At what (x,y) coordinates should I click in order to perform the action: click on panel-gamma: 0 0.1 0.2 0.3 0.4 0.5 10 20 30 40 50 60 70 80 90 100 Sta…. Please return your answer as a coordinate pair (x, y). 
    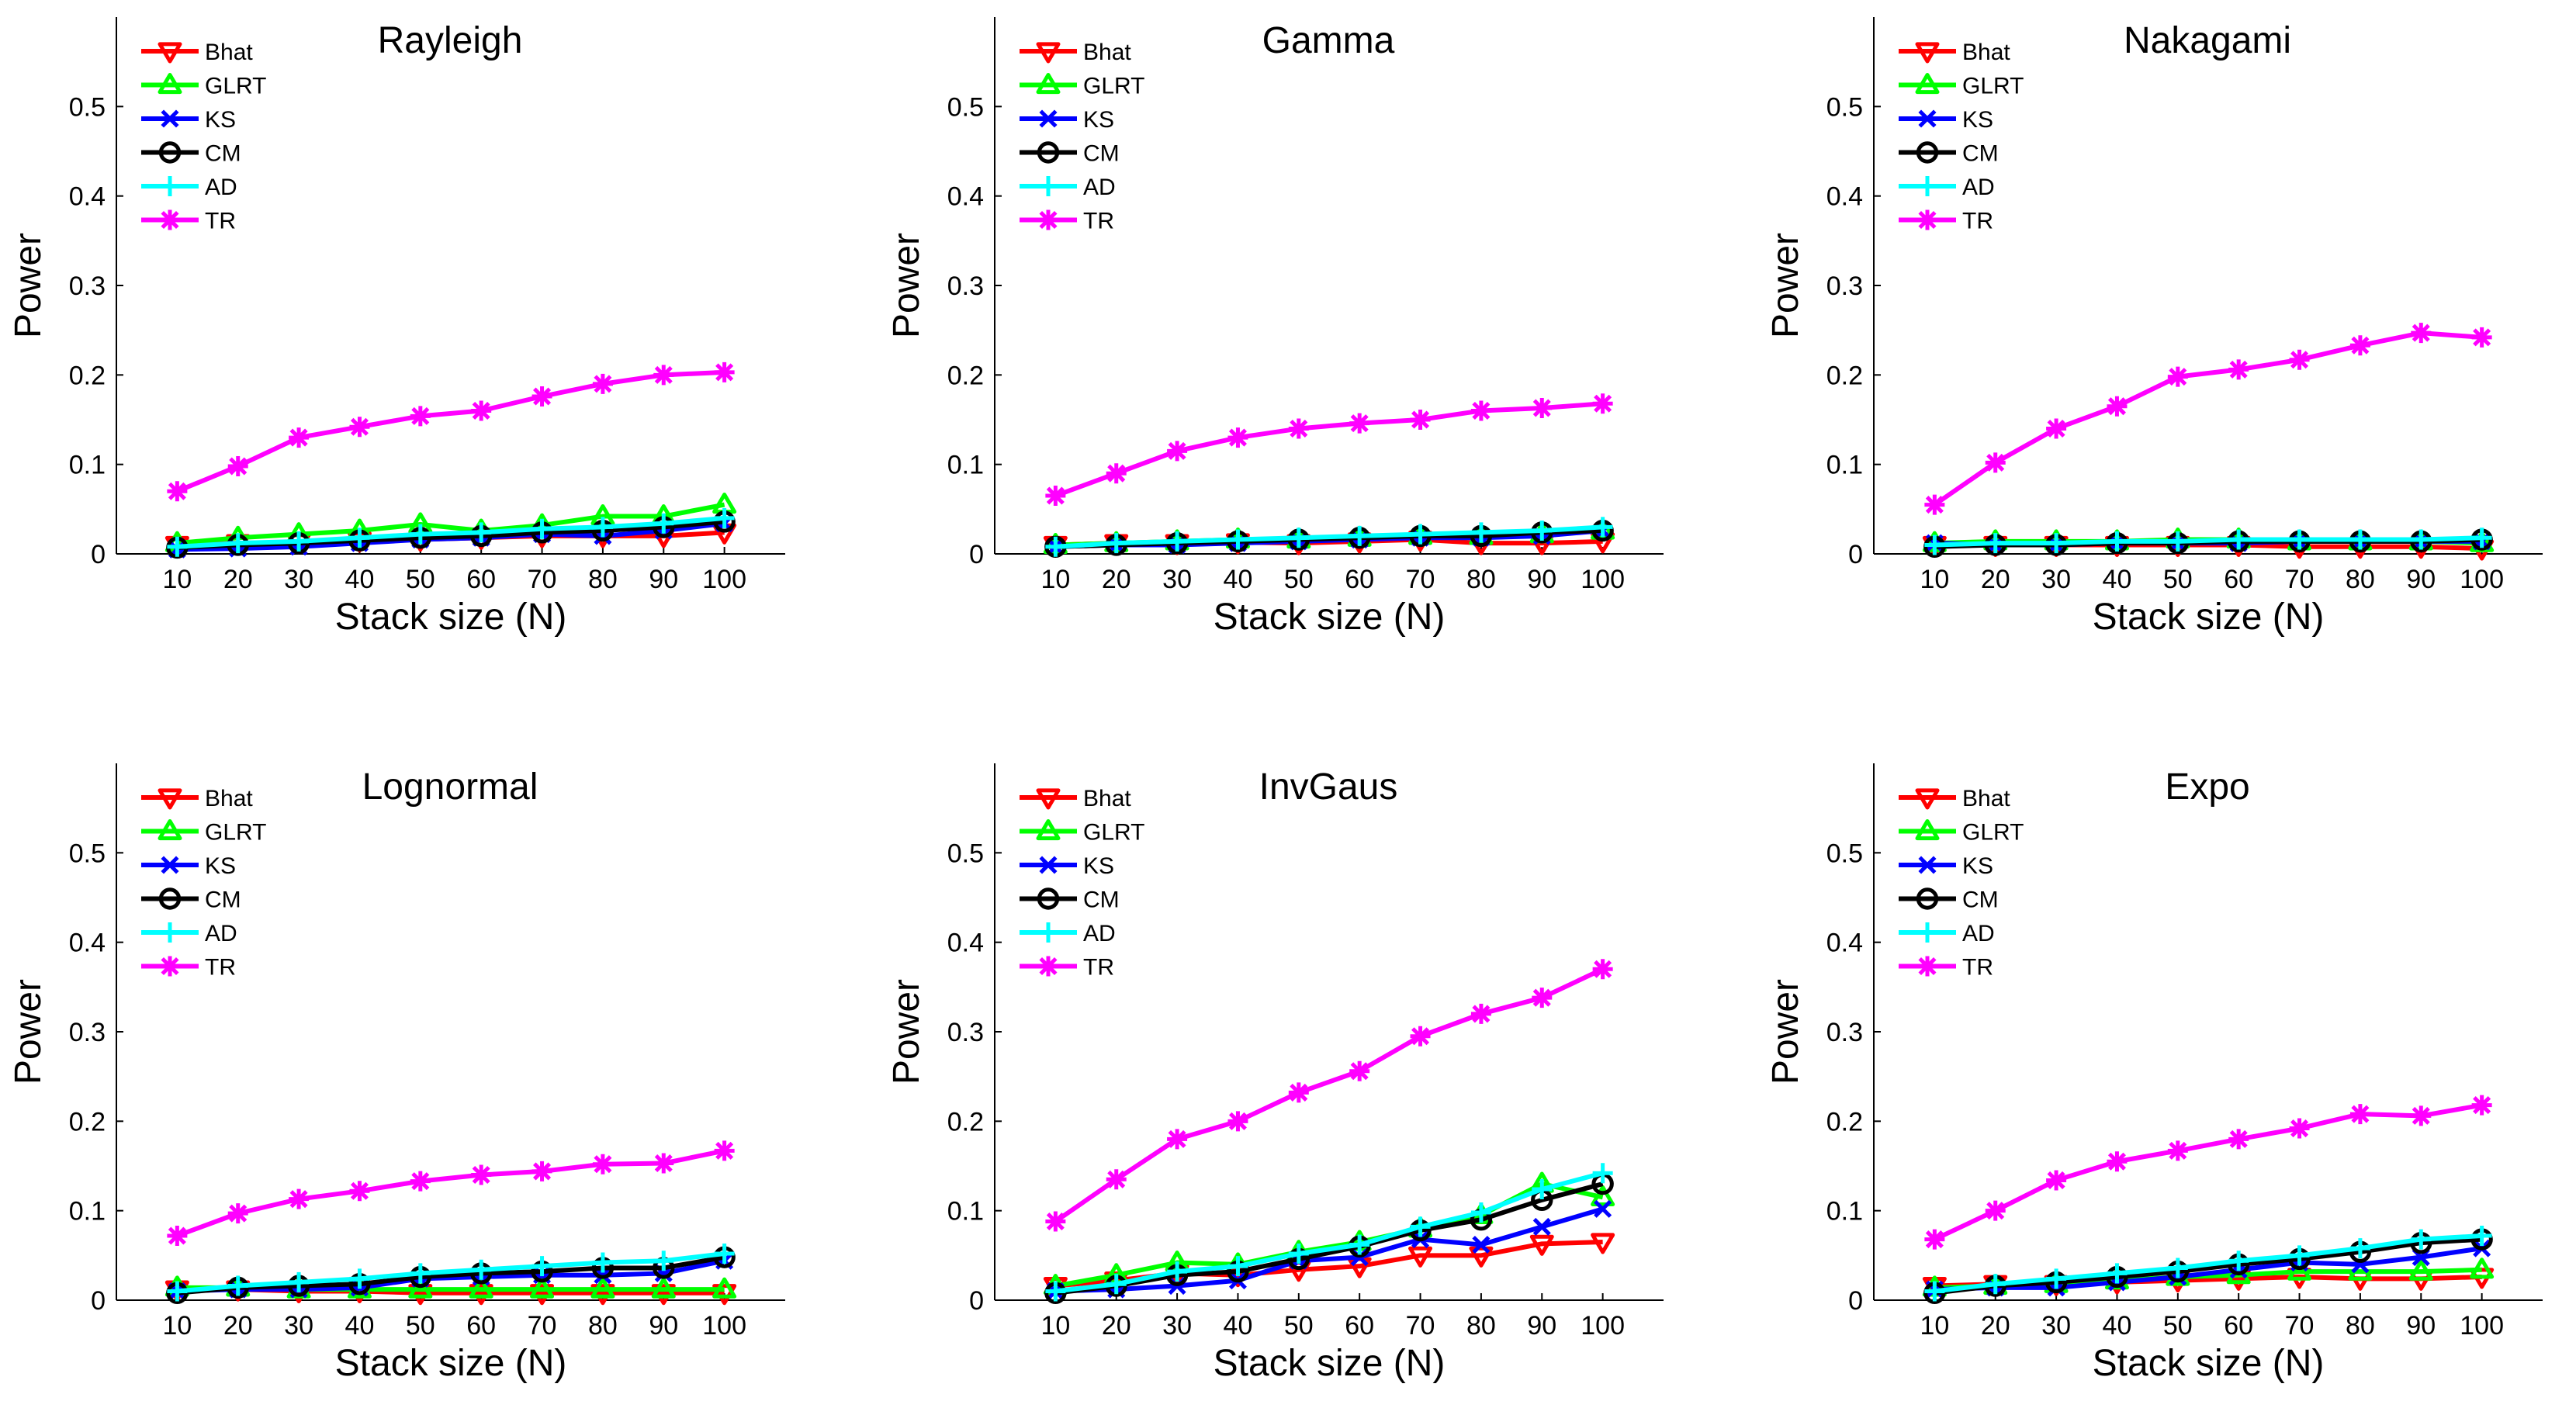
    Looking at the image, I should click on (1275, 327).